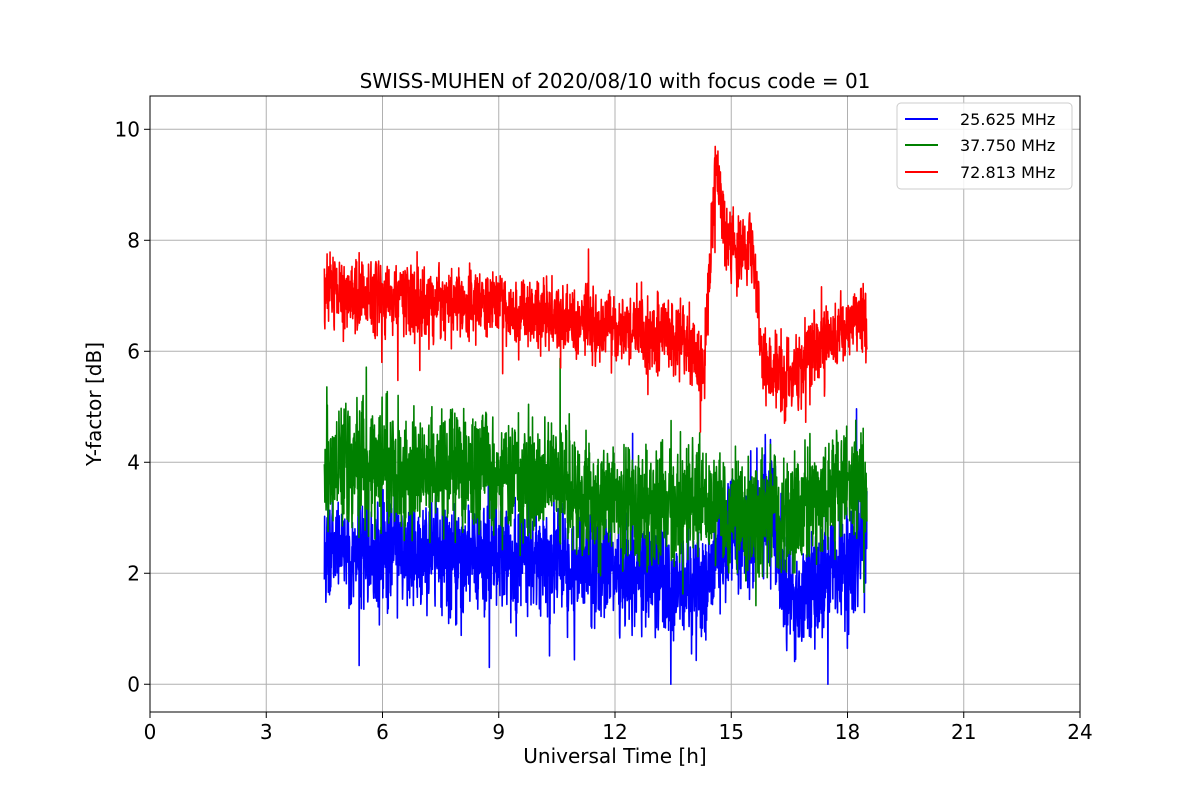 This screenshot has width=1200, height=800. What do you see at coordinates (133, 240) in the screenshot?
I see `y-tick-label: 8` at bounding box center [133, 240].